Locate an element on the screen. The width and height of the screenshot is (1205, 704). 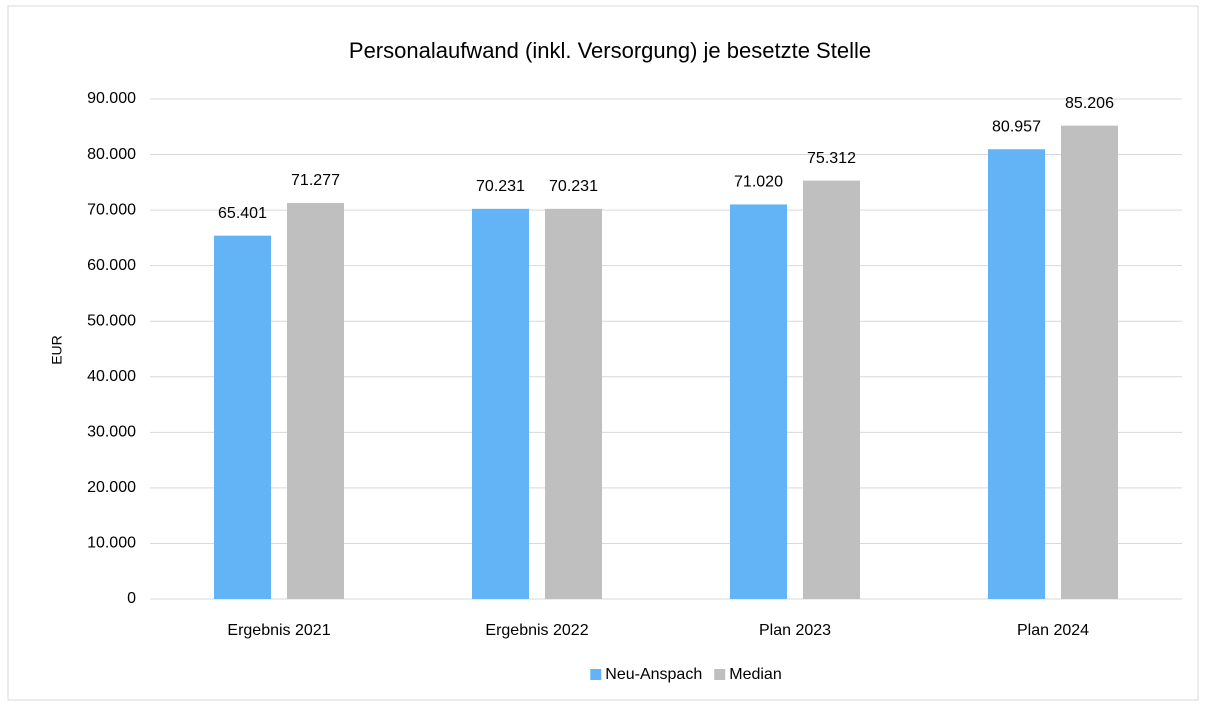
y-tick-label: 30.000 is located at coordinates (111, 432).